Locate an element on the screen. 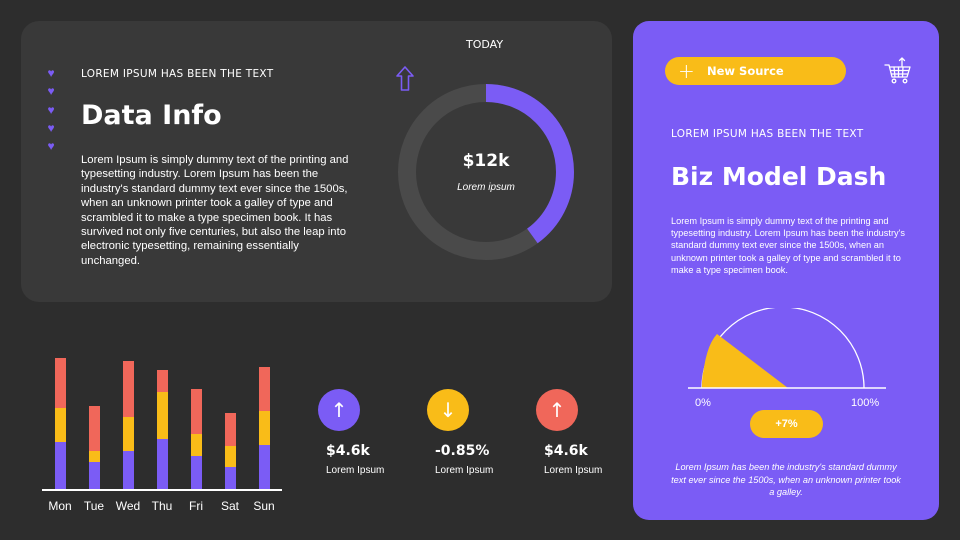  progress-gauge is located at coordinates (787, 348).